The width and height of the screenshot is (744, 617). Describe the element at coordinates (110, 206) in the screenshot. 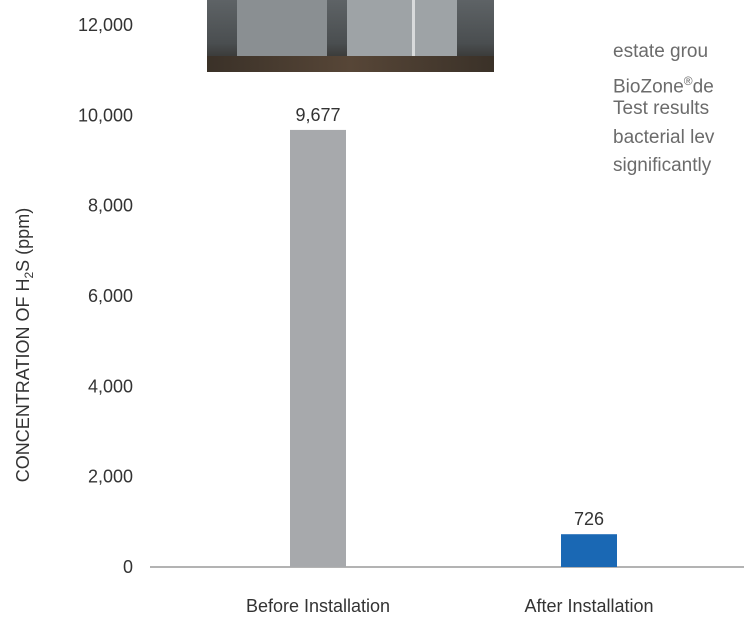

I see `y-tick-label: 8,000` at that location.